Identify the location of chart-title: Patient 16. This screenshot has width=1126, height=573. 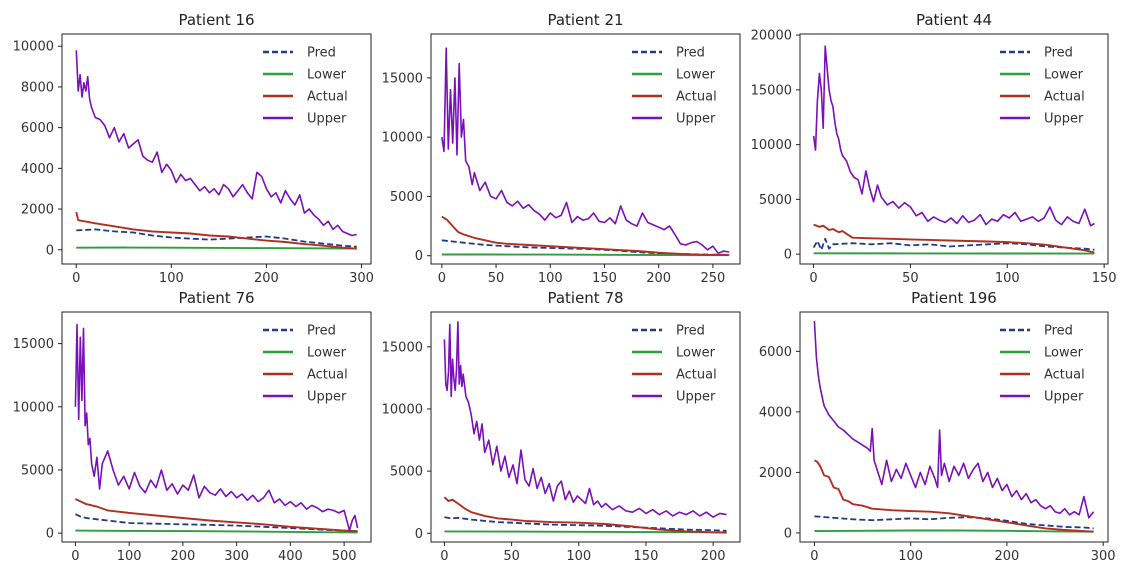
(216, 20).